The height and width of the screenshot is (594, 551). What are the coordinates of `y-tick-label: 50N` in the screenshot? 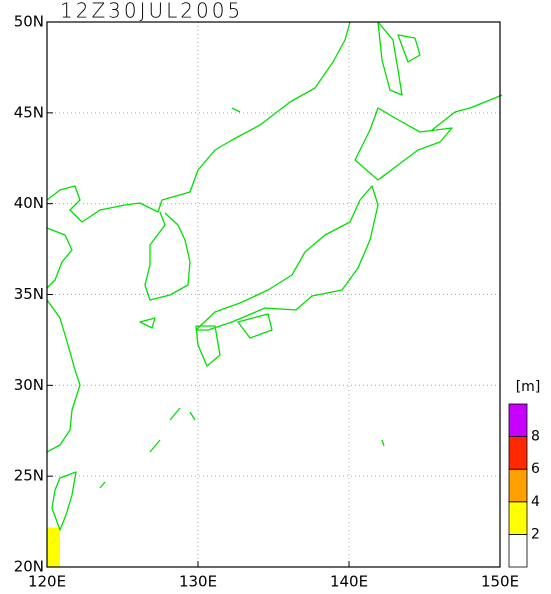 It's located at (29, 22).